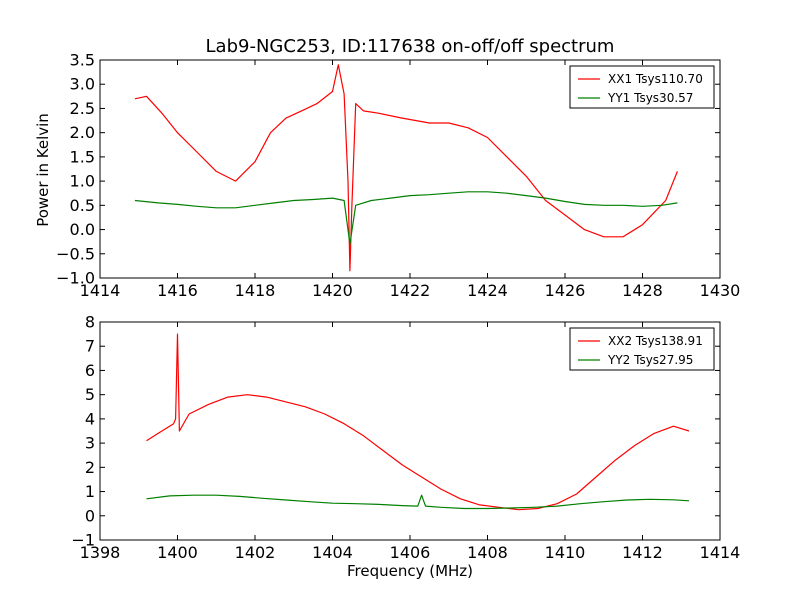 The image size is (800, 600). What do you see at coordinates (43, 170) in the screenshot?
I see `top-y-axis-label: Power in Kelvin` at bounding box center [43, 170].